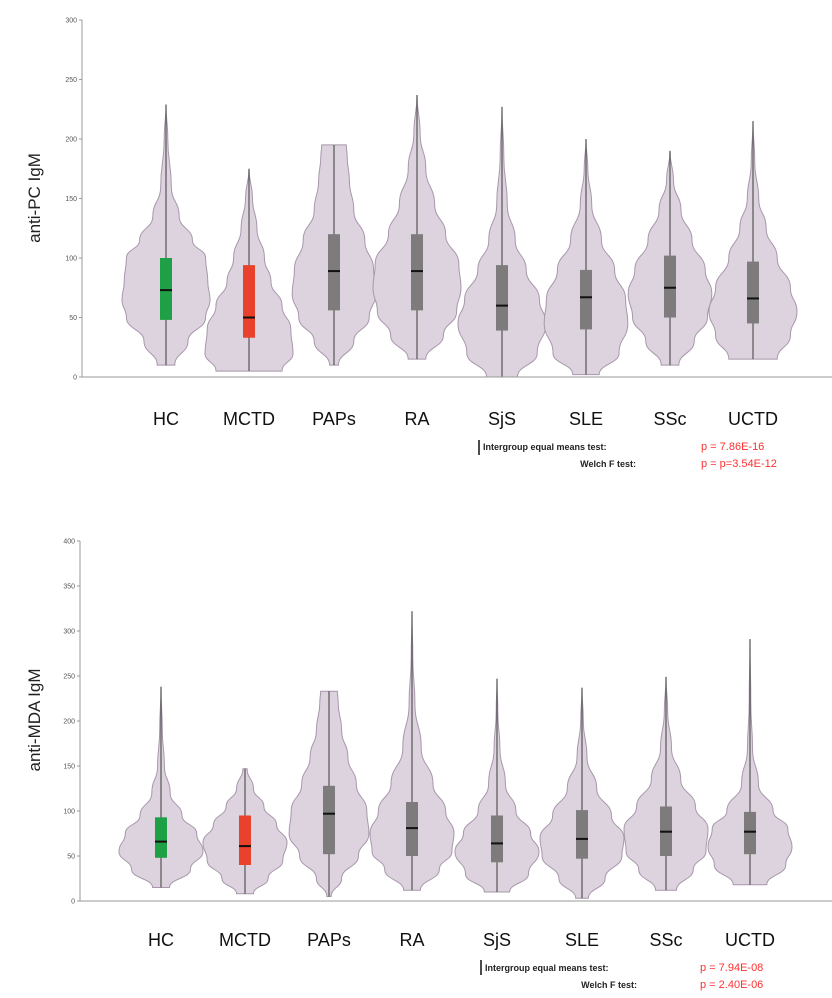 The width and height of the screenshot is (832, 998). What do you see at coordinates (739, 464) in the screenshot?
I see `stat-test2-value: p = p=3.54E-12` at bounding box center [739, 464].